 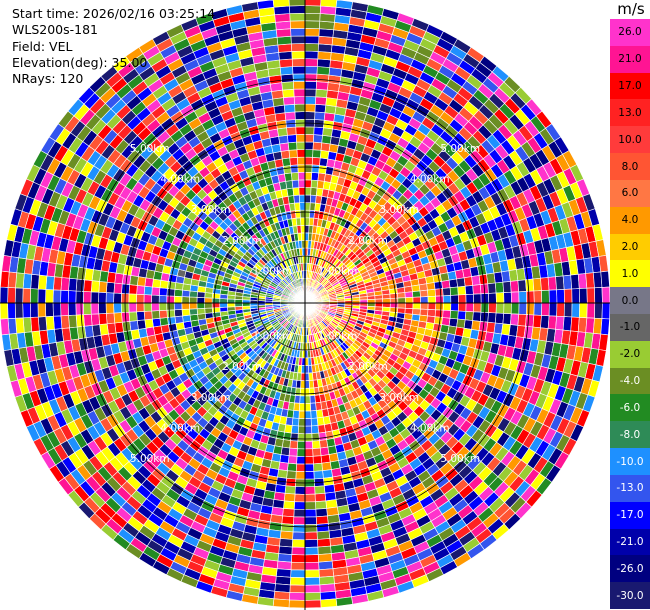 What do you see at coordinates (630, 59) in the screenshot?
I see `colorbar-tick-label: 21.0` at bounding box center [630, 59].